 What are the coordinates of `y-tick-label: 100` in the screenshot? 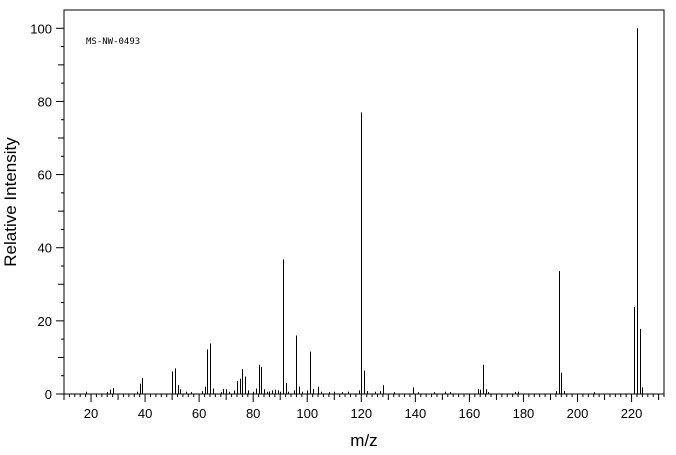 It's located at (41, 28).